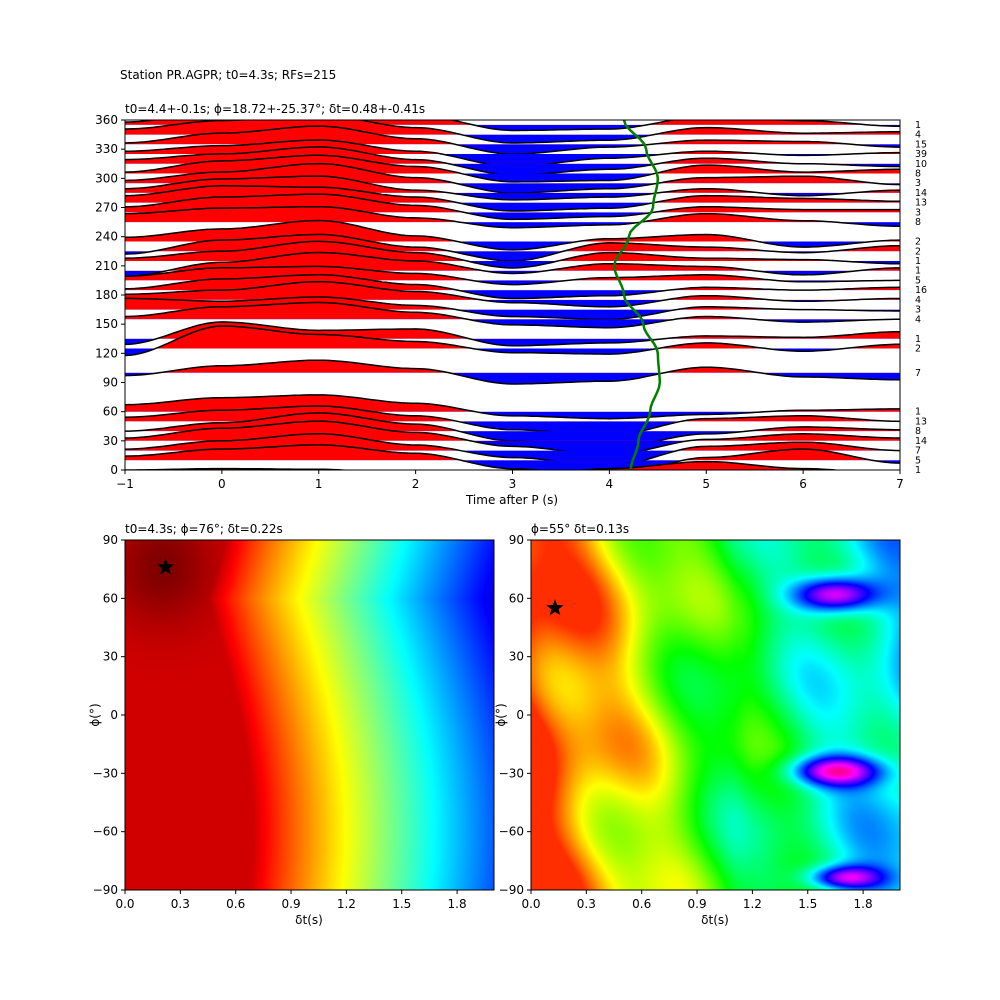 The height and width of the screenshot is (1000, 1000). What do you see at coordinates (513, 484) in the screenshot?
I see `rf-x-tick-label: 3` at bounding box center [513, 484].